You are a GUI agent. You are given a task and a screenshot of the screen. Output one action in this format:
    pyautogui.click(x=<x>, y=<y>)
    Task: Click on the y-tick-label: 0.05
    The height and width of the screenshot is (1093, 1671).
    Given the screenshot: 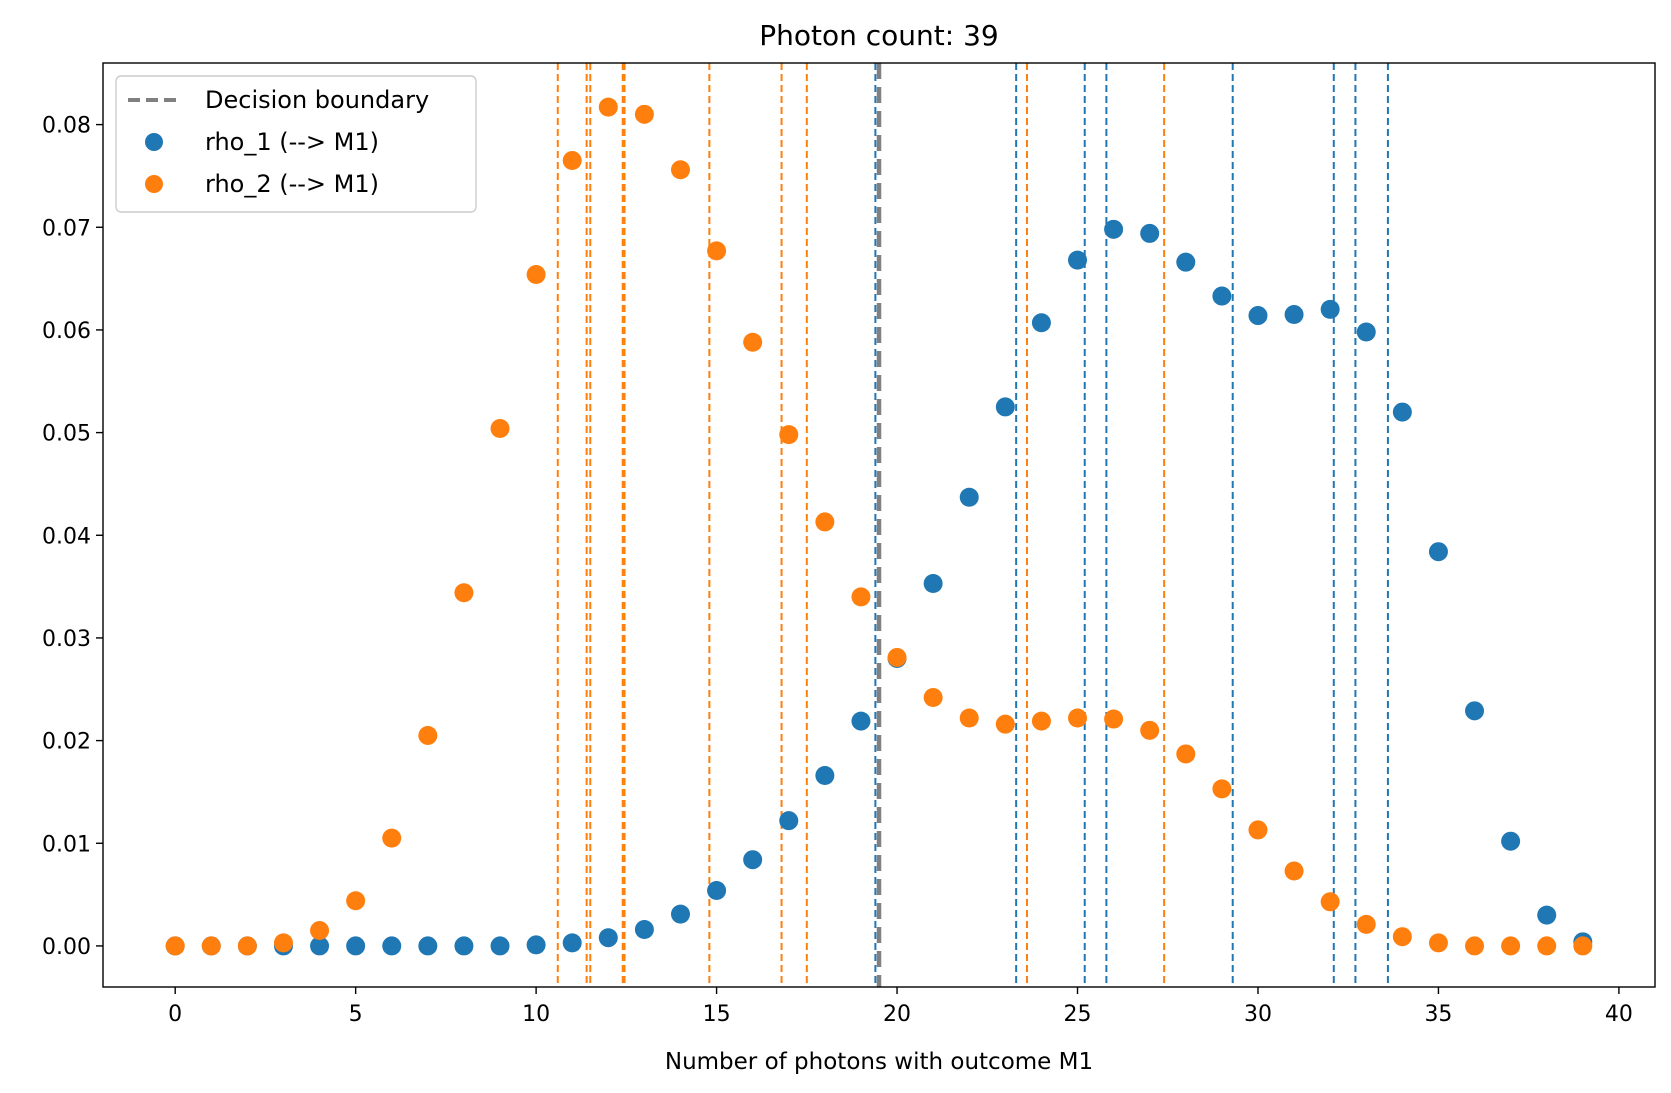 What is the action you would take?
    pyautogui.click(x=66, y=434)
    